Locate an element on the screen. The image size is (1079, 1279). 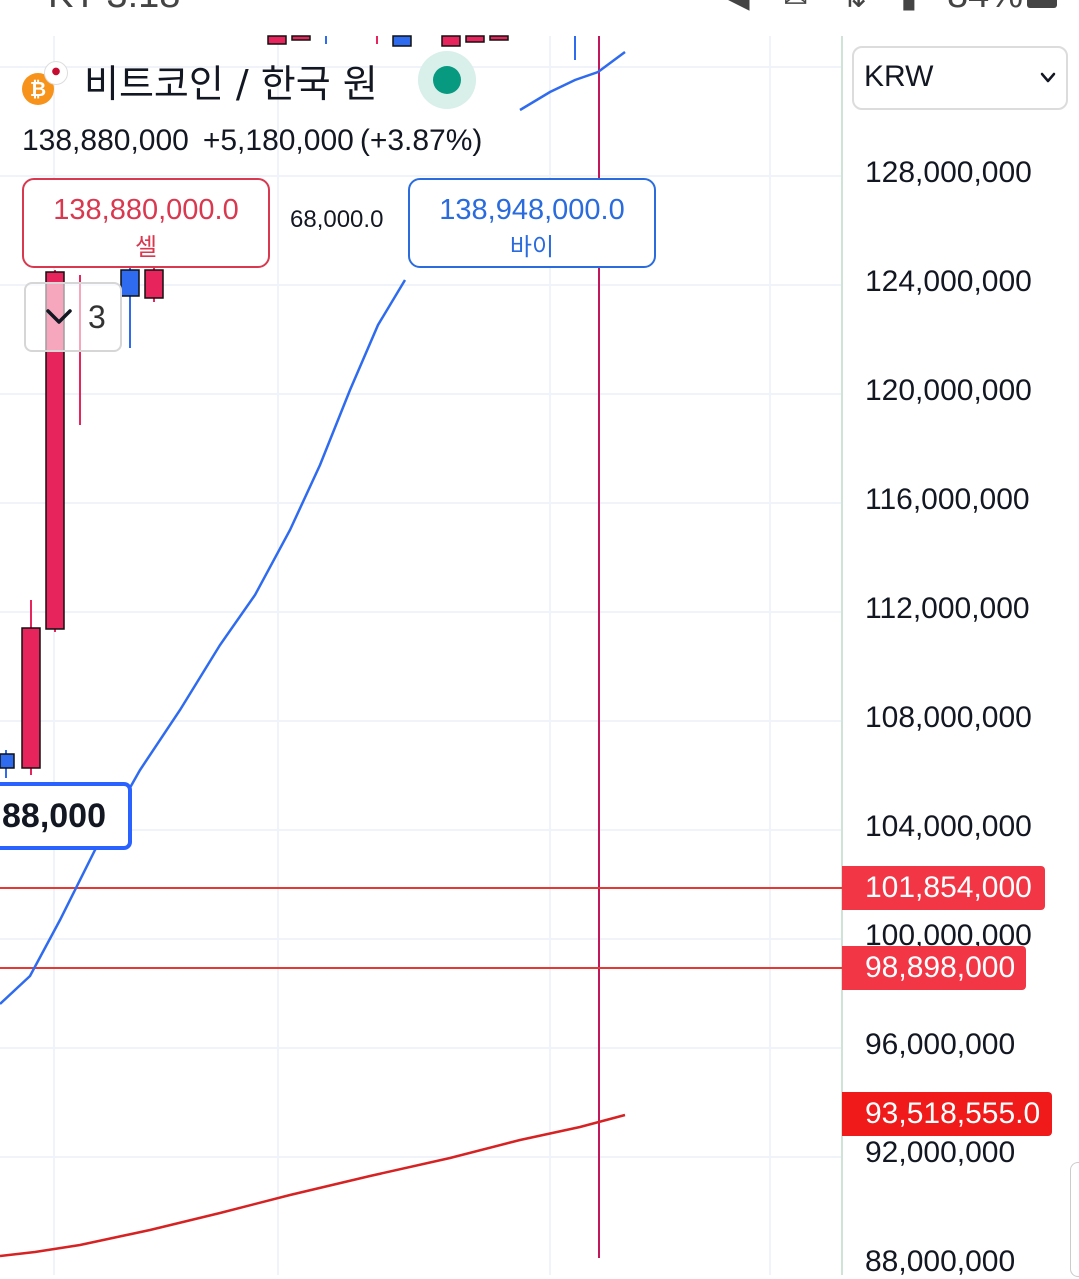
axis-label: 88,000,000 is located at coordinates (940, 1261).